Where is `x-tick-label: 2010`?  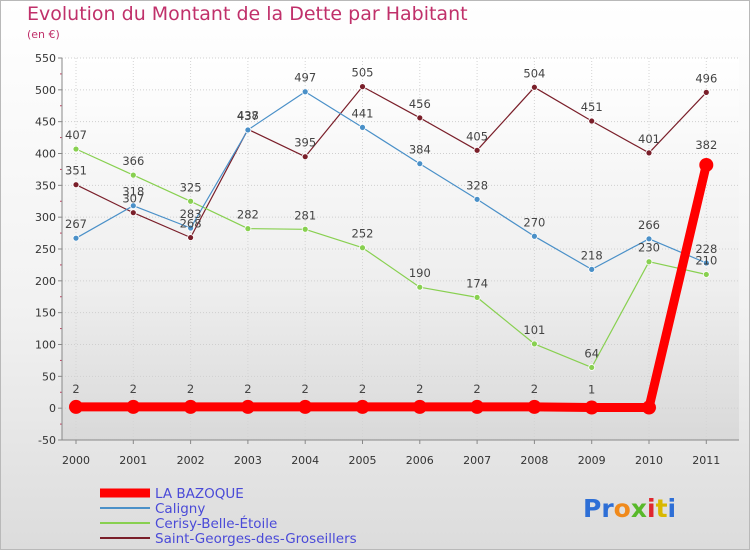 x-tick-label: 2010 is located at coordinates (649, 460).